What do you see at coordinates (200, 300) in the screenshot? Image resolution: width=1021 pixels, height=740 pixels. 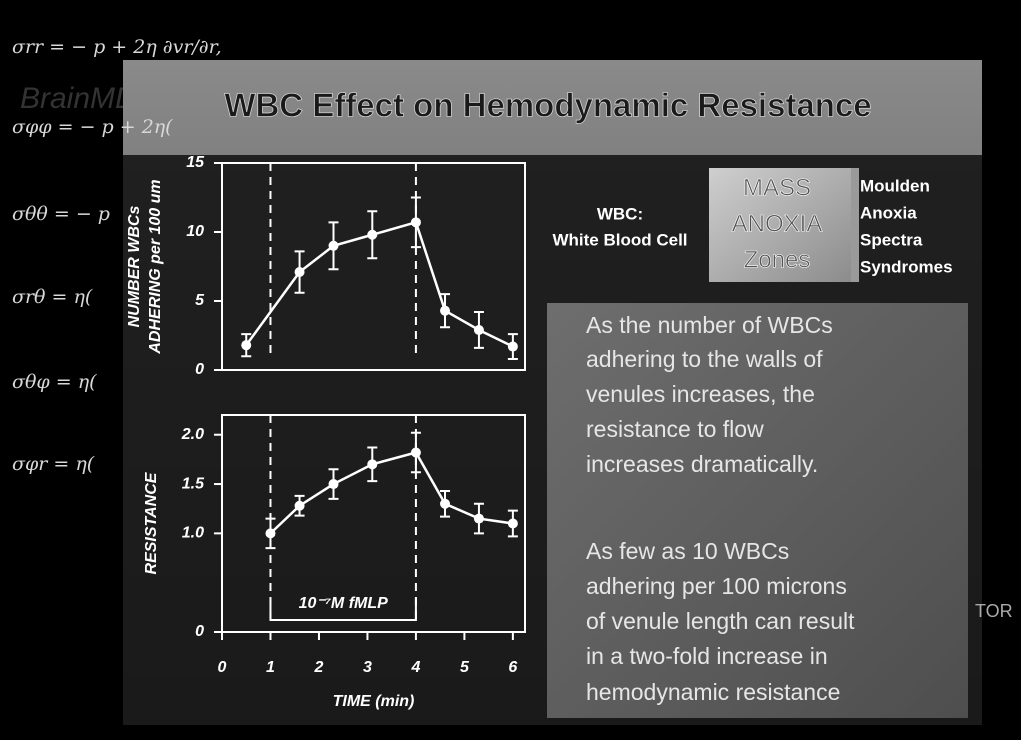 I see `y-tick-label: 5` at bounding box center [200, 300].